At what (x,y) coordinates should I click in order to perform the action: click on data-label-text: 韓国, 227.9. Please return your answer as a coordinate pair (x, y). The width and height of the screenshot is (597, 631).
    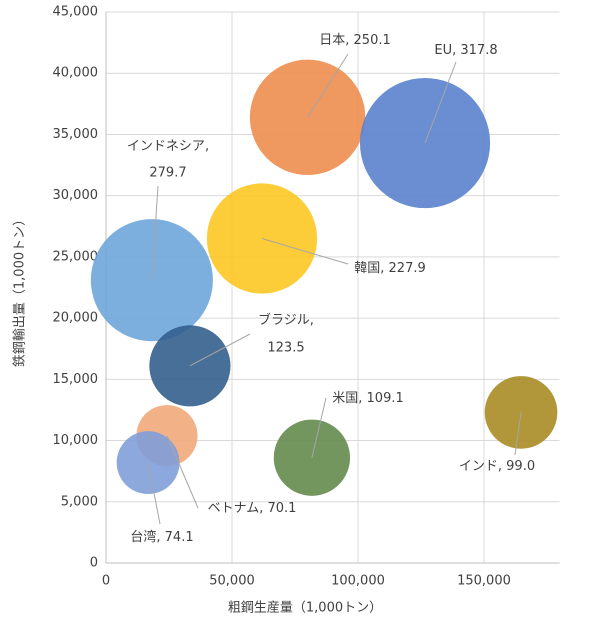
    Looking at the image, I should click on (390, 268).